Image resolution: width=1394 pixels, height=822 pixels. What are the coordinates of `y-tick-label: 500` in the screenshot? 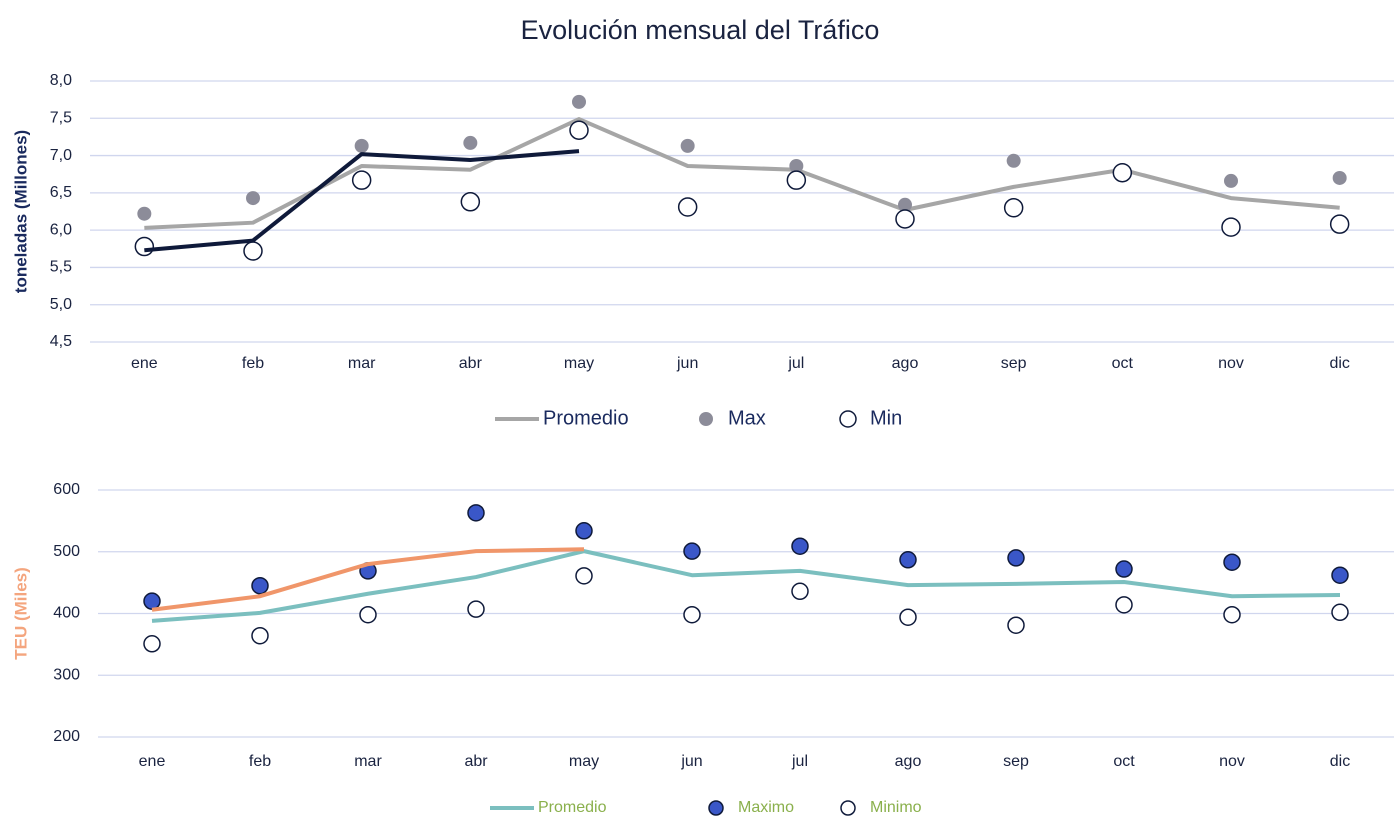 It's located at (66, 551).